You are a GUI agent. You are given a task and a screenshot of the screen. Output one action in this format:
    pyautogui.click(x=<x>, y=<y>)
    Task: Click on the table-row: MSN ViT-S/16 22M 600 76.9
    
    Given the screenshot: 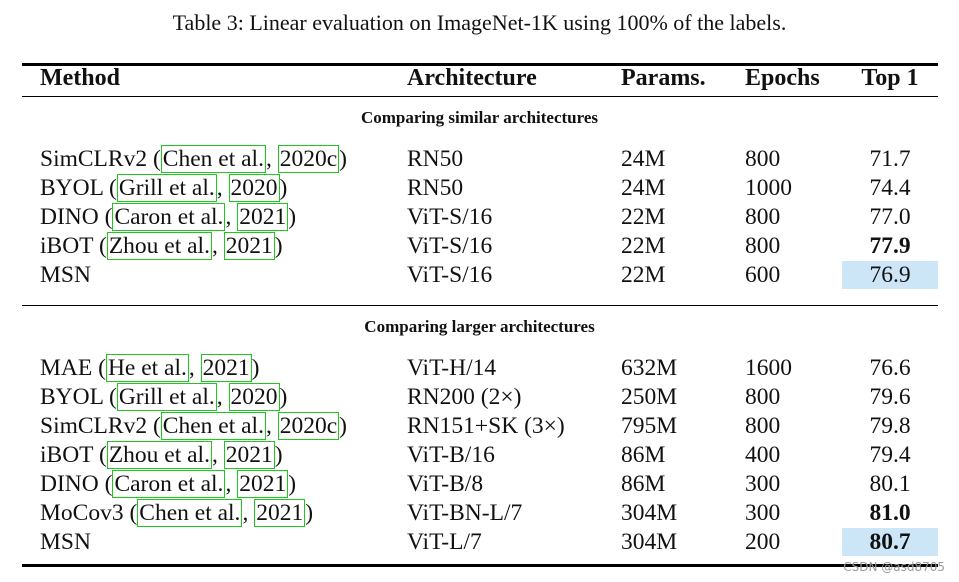 What is the action you would take?
    pyautogui.click(x=479, y=275)
    